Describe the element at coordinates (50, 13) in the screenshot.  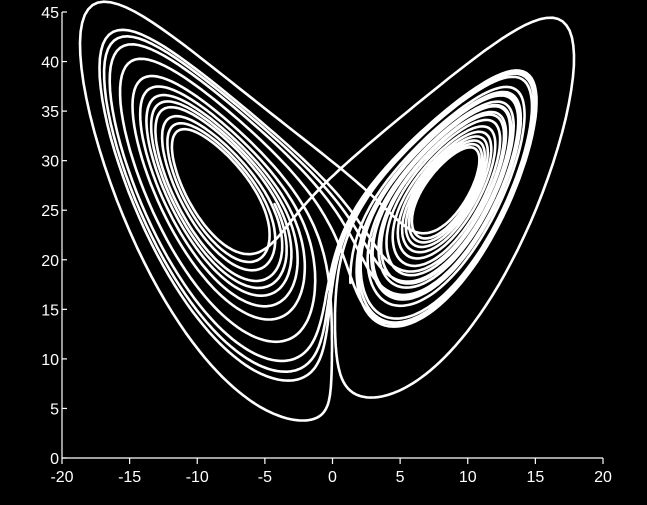
I see `y-tick-label: 45` at that location.